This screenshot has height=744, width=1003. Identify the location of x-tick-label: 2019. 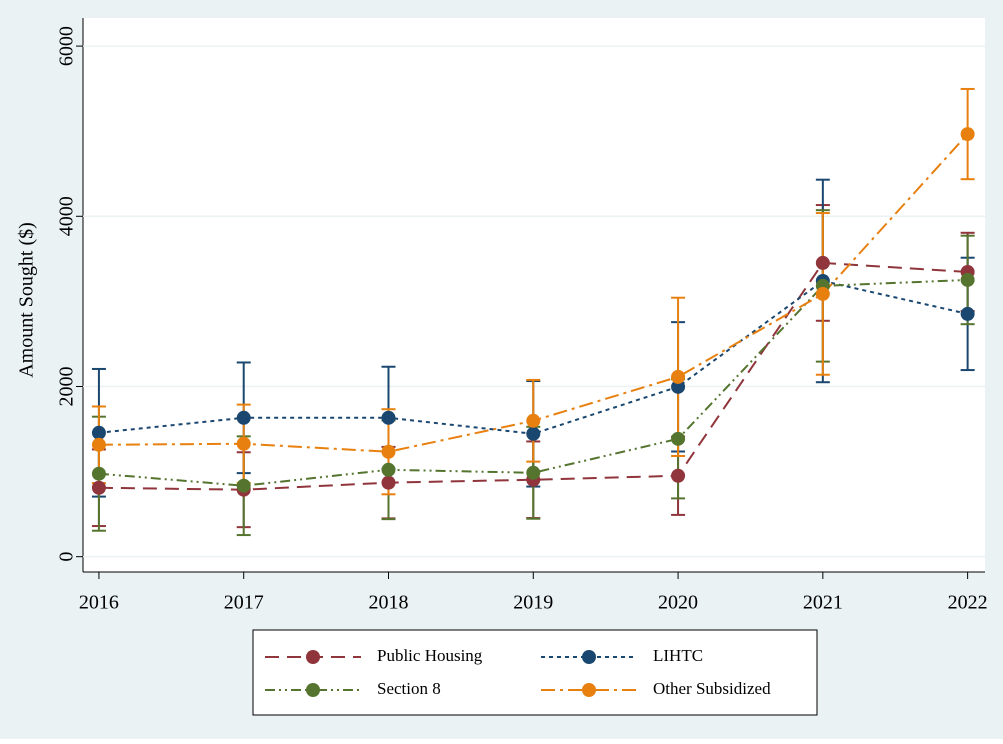
(533, 603).